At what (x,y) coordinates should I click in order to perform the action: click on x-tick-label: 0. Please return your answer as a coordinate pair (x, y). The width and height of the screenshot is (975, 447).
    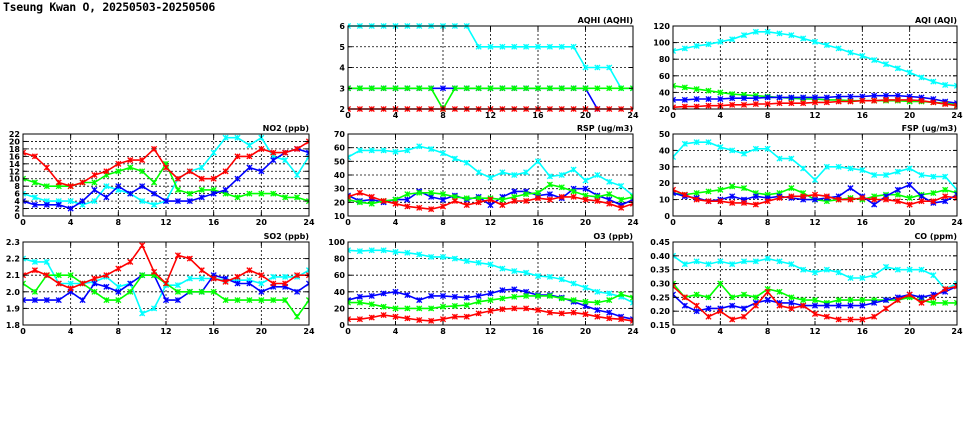
    Looking at the image, I should click on (348, 331).